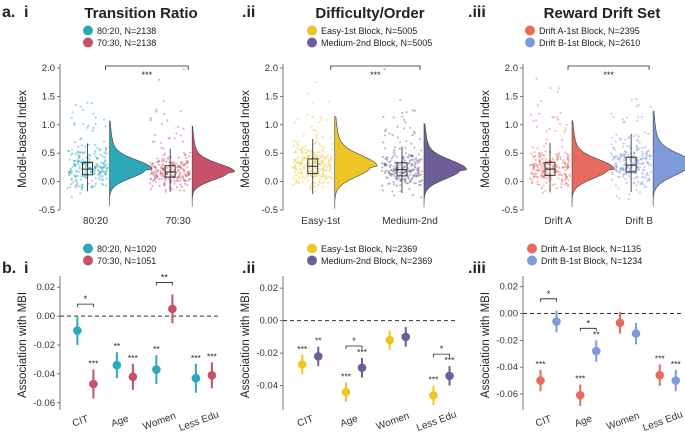  Describe the element at coordinates (589, 31) in the screenshot. I see `legend-label: Drift A-1st Block, N=2395` at that location.